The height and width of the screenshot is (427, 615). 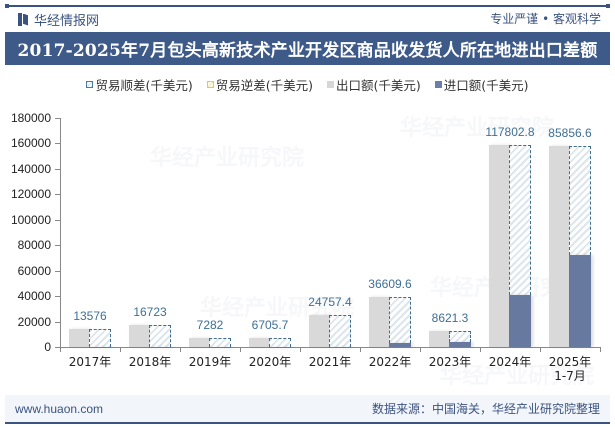 What do you see at coordinates (545, 19) in the screenshot?
I see `slogan: 专业严谨 • 客观科学` at bounding box center [545, 19].